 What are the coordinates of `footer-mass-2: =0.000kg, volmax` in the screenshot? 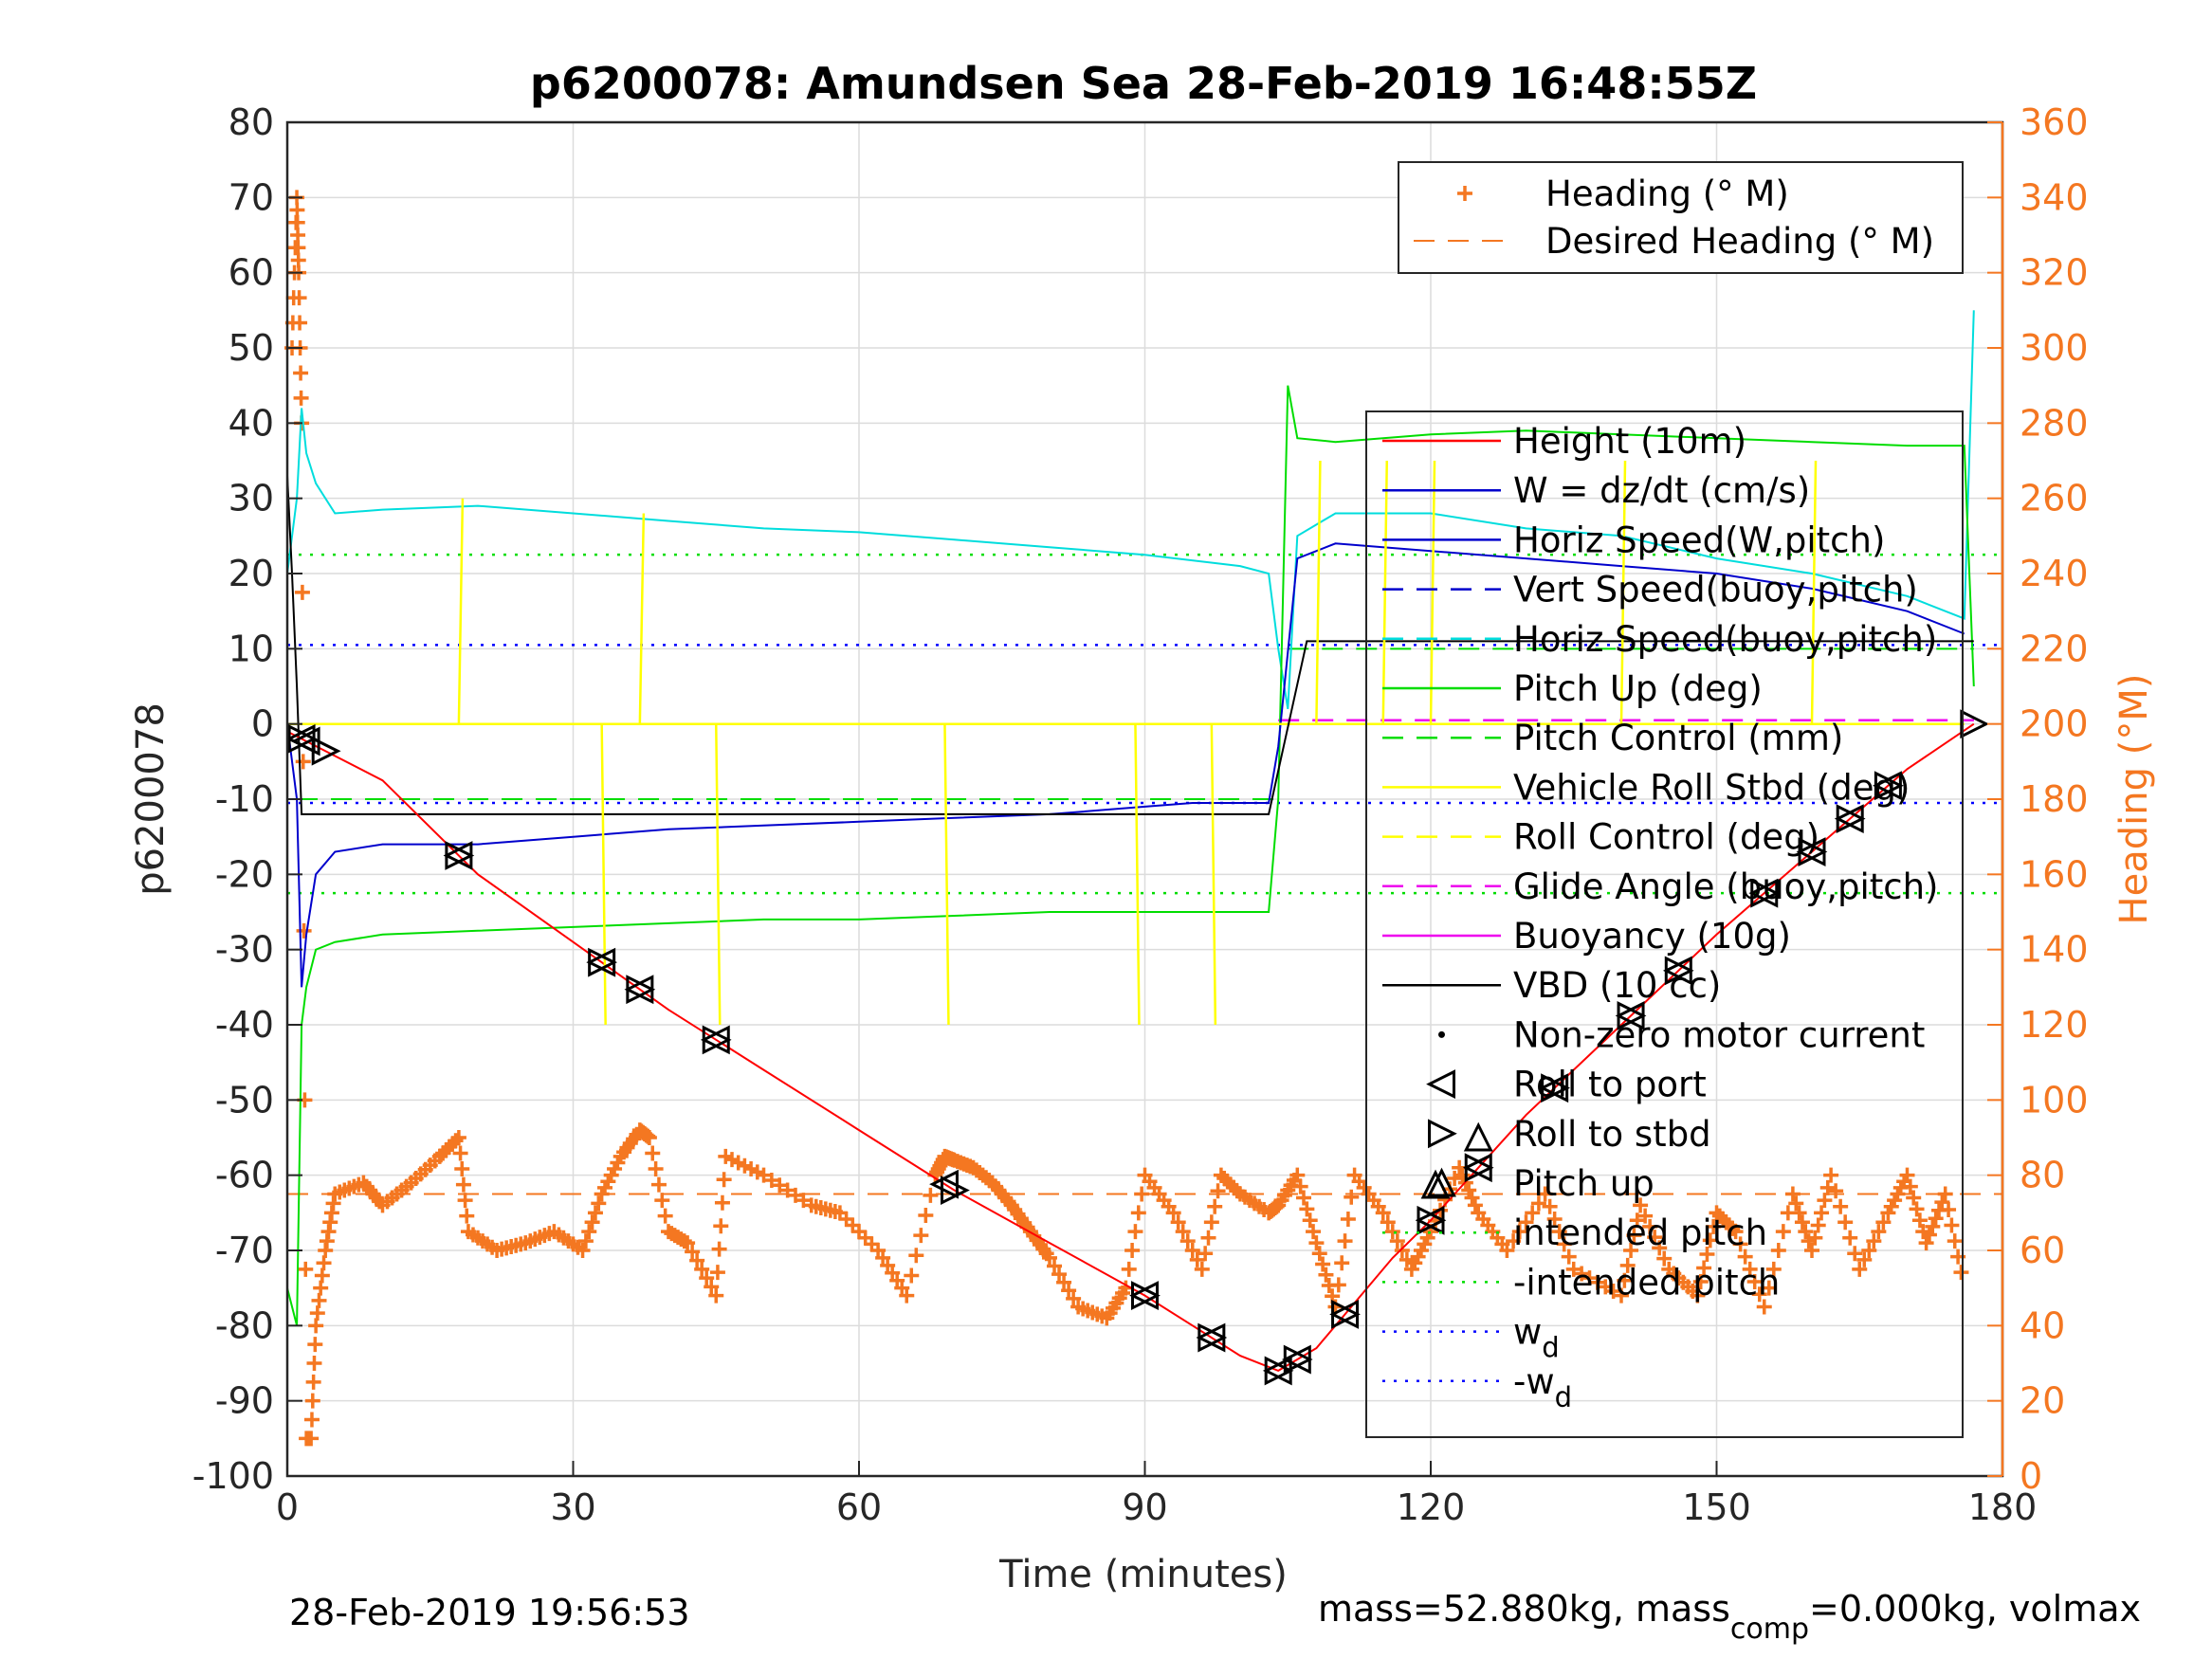 It's located at (1975, 1609).